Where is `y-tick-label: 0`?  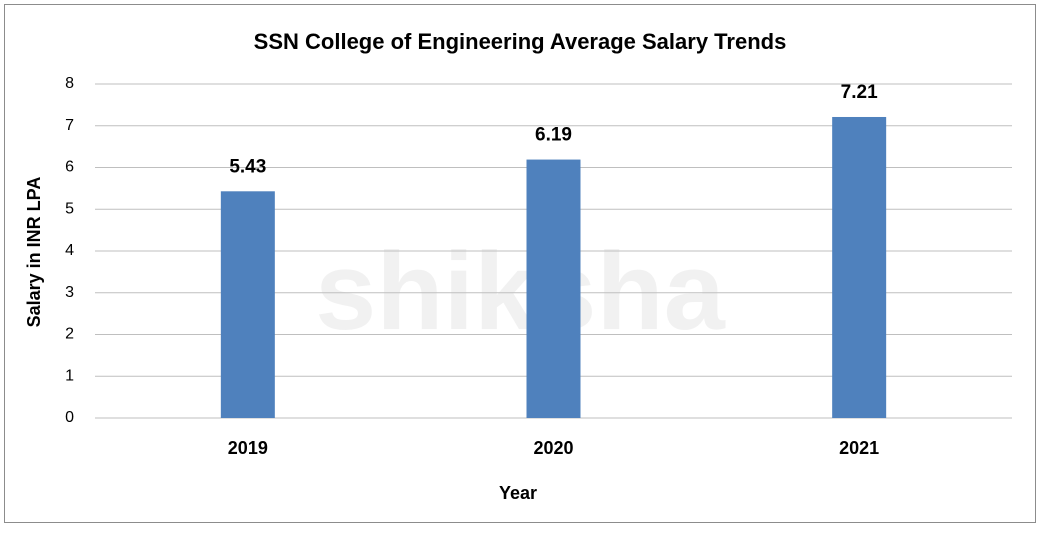 y-tick-label: 0 is located at coordinates (69, 417).